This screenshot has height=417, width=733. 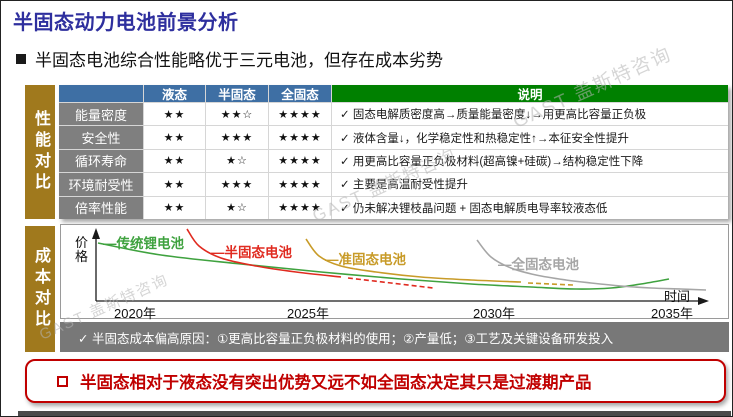 I want to click on curve-全固态电池, so click(x=591, y=265).